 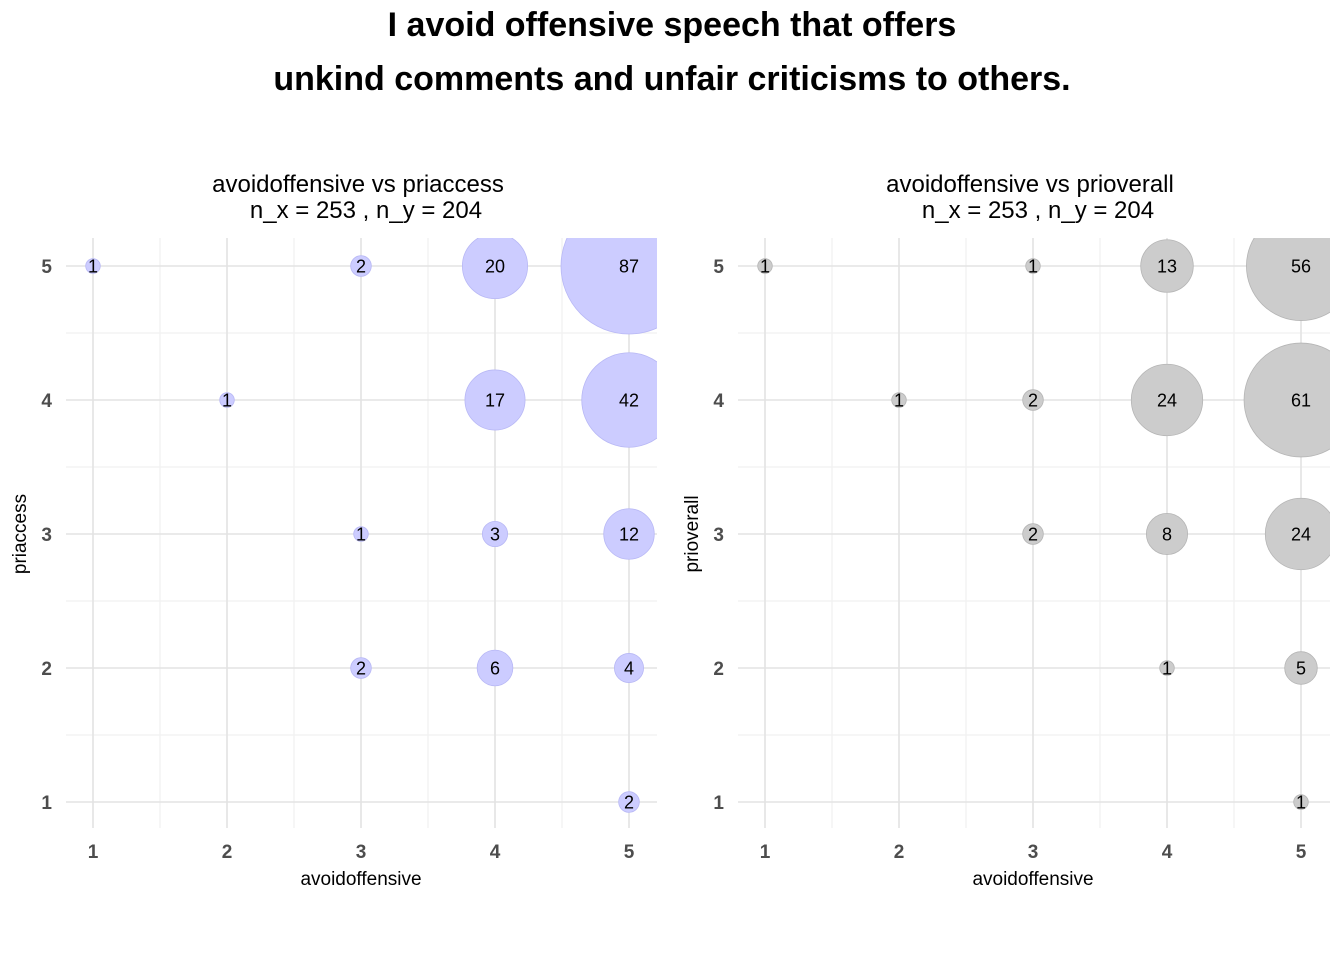 I want to click on bubble-label: 6, so click(x=495, y=669).